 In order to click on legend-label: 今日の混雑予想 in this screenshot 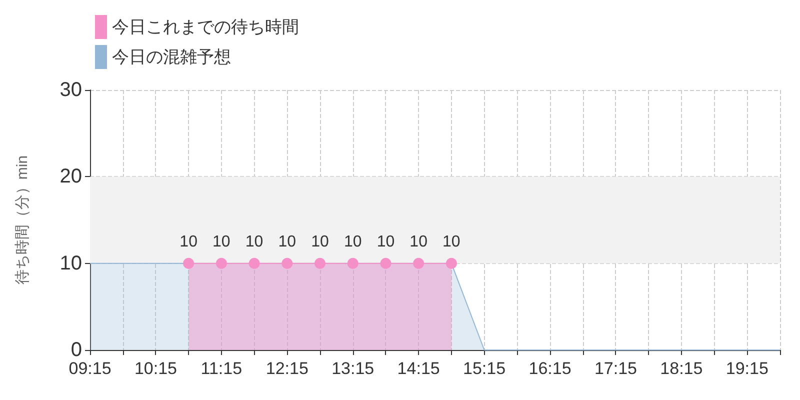, I will do `click(171, 57)`.